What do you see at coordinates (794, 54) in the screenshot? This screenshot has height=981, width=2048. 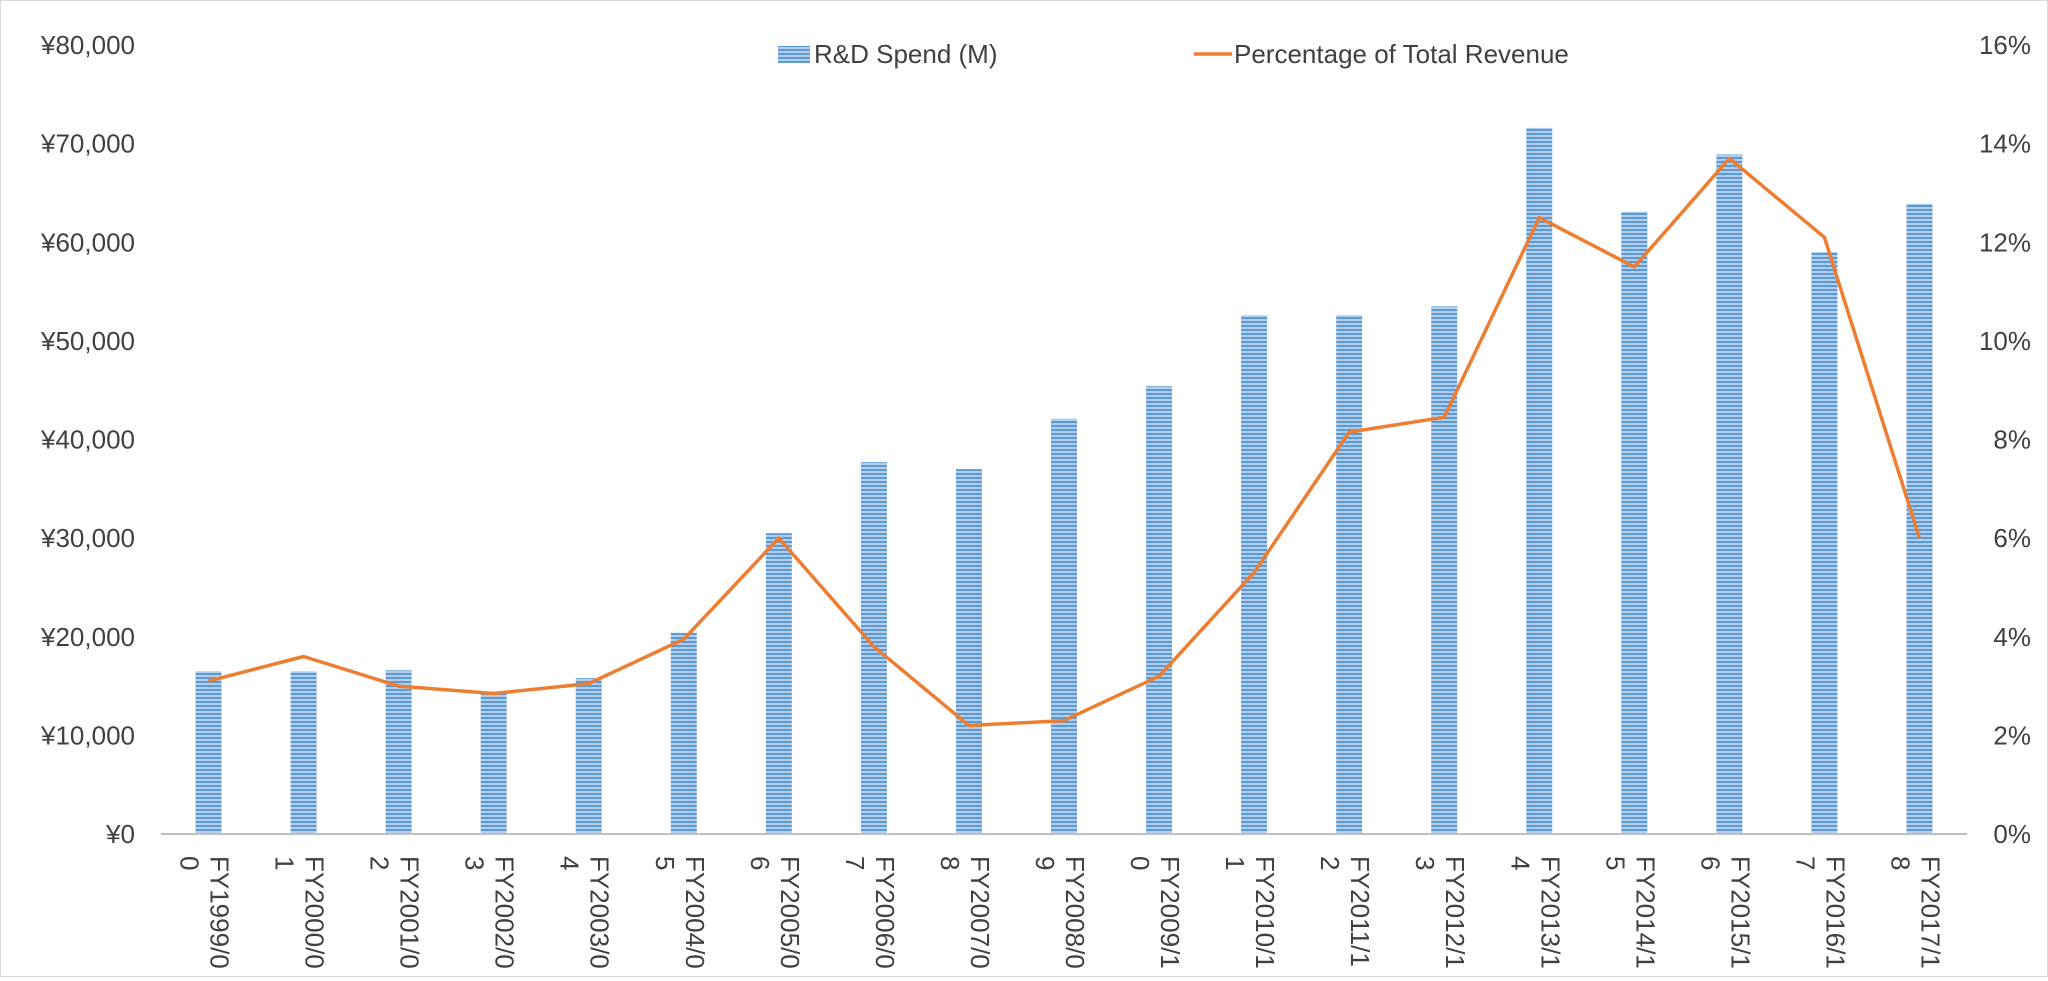 I see `legend-swatch-bar` at bounding box center [794, 54].